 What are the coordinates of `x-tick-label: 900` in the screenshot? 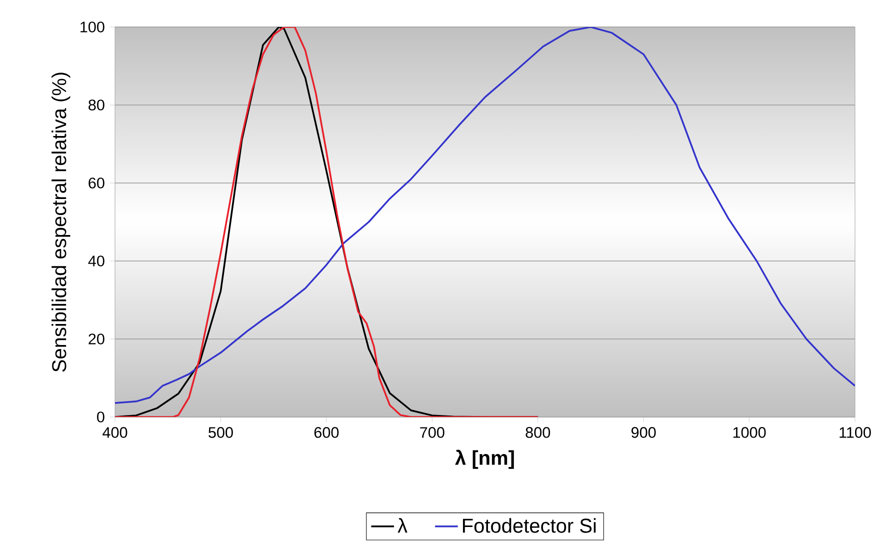 It's located at (643, 432).